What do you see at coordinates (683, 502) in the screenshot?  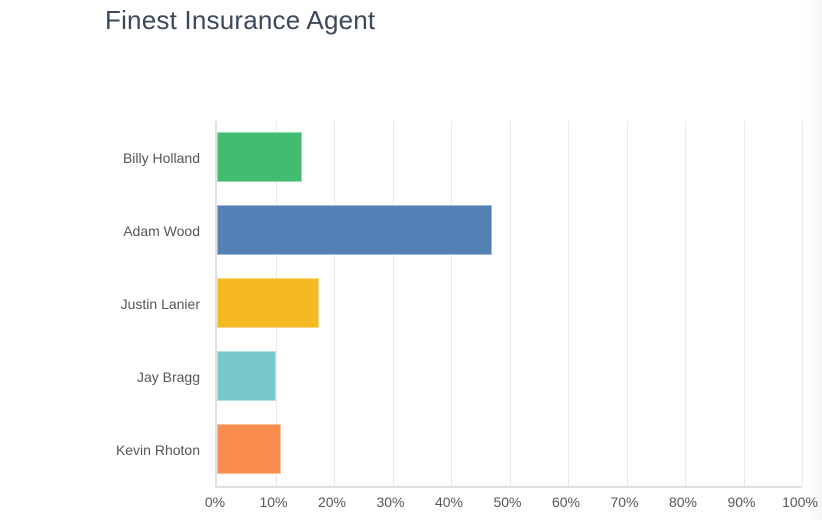 I see `x-tick-label: 80%` at bounding box center [683, 502].